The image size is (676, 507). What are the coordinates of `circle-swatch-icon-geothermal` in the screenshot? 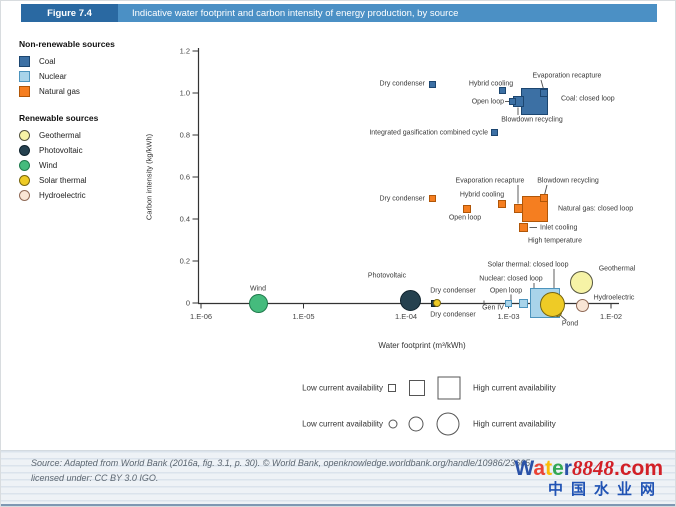 It's located at (24, 135).